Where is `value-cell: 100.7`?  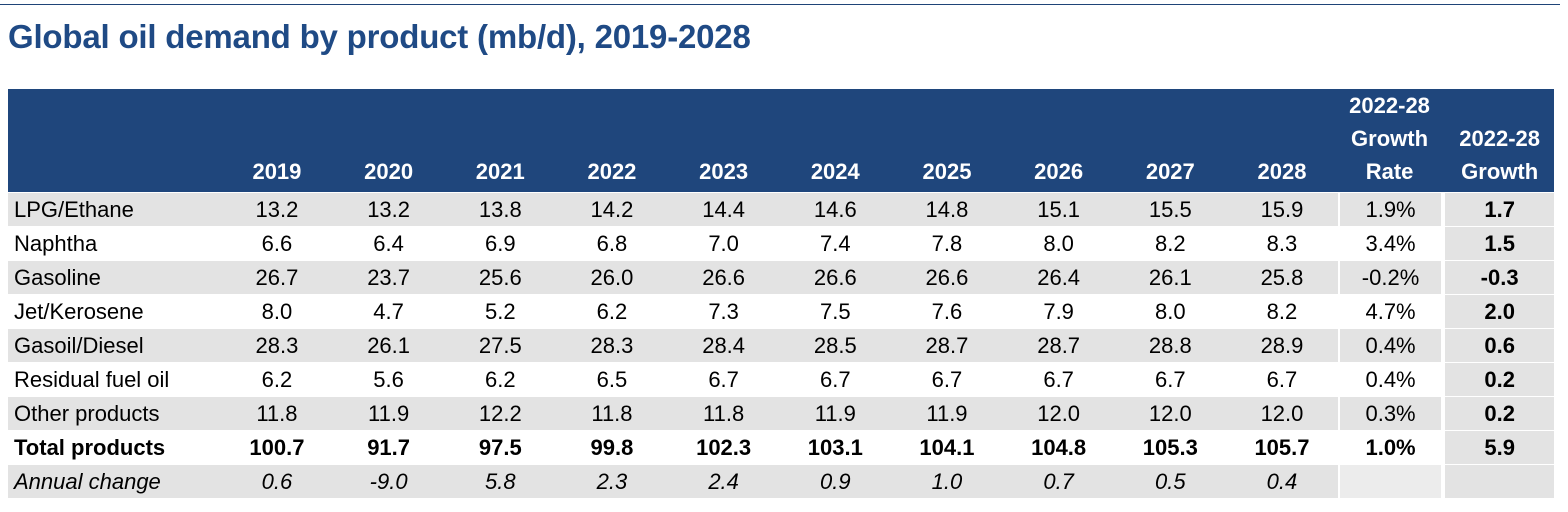
value-cell: 100.7 is located at coordinates (277, 447).